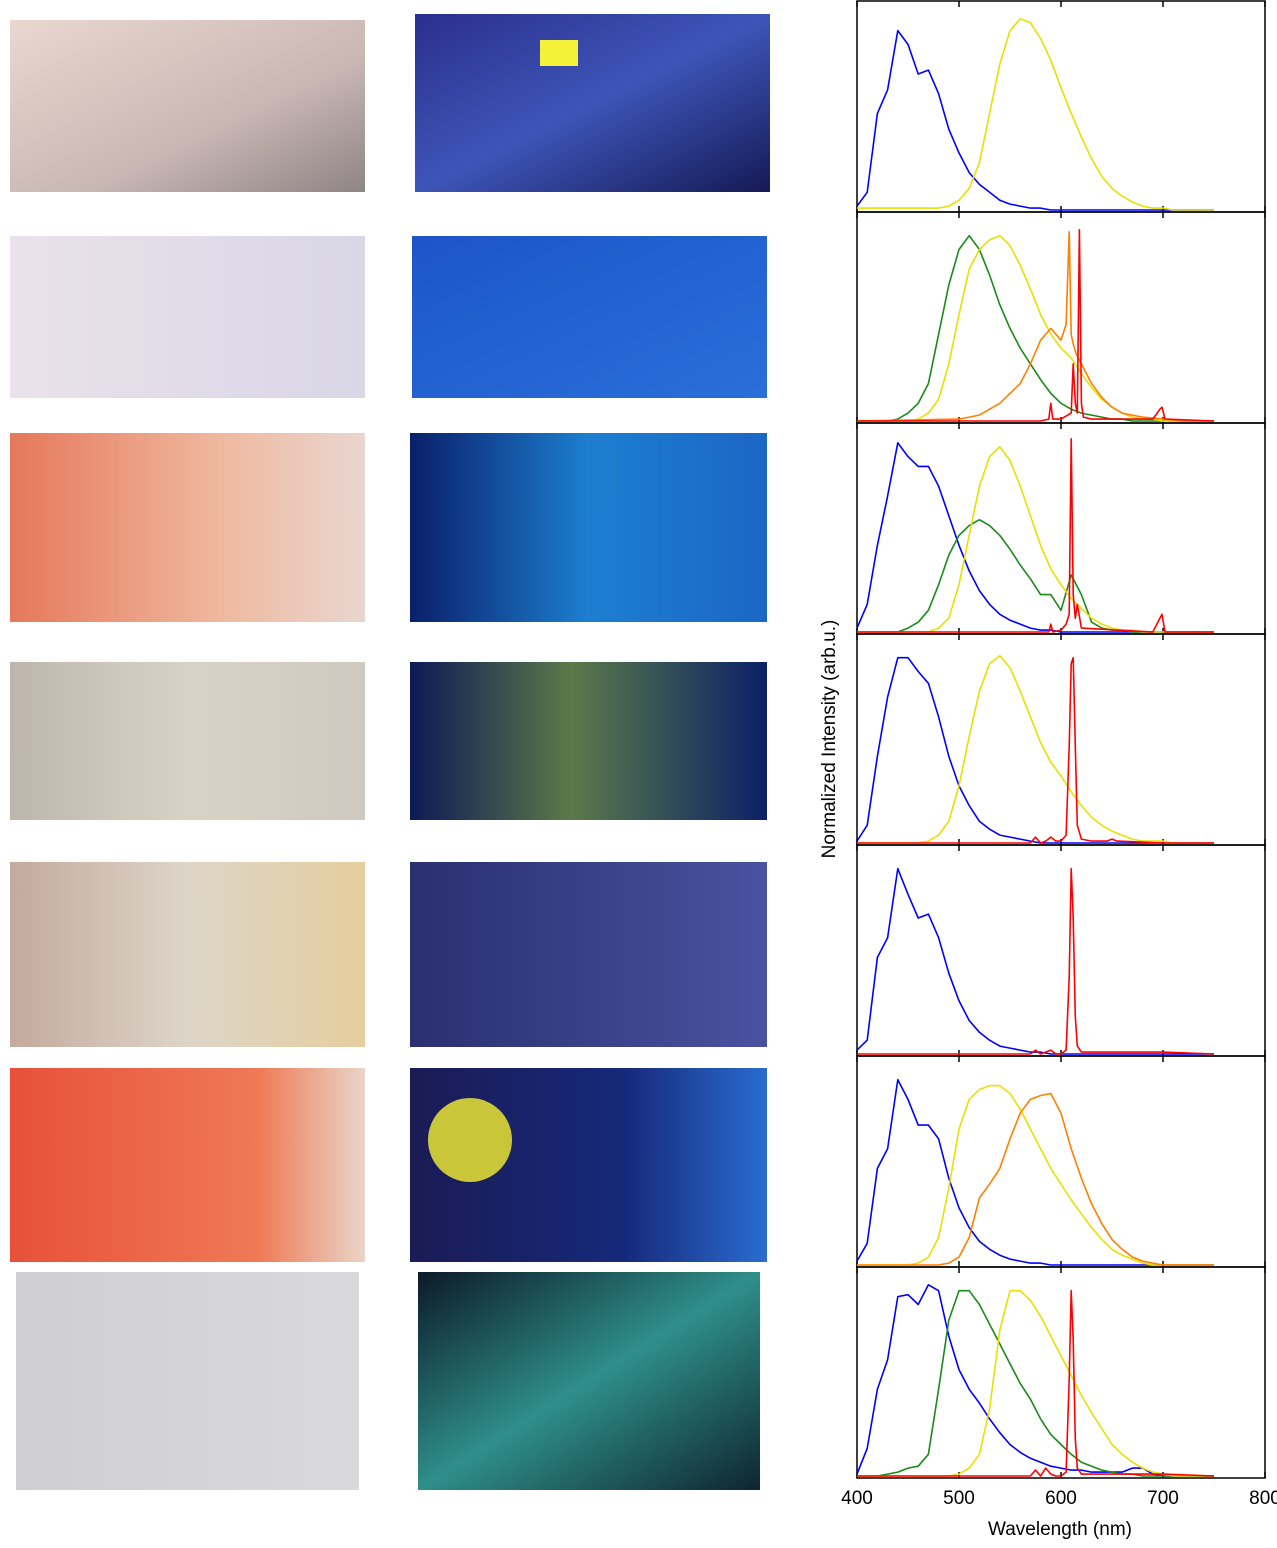  I want to click on y-axis-title: Normalized Intensity (arb.u.), so click(829, 739).